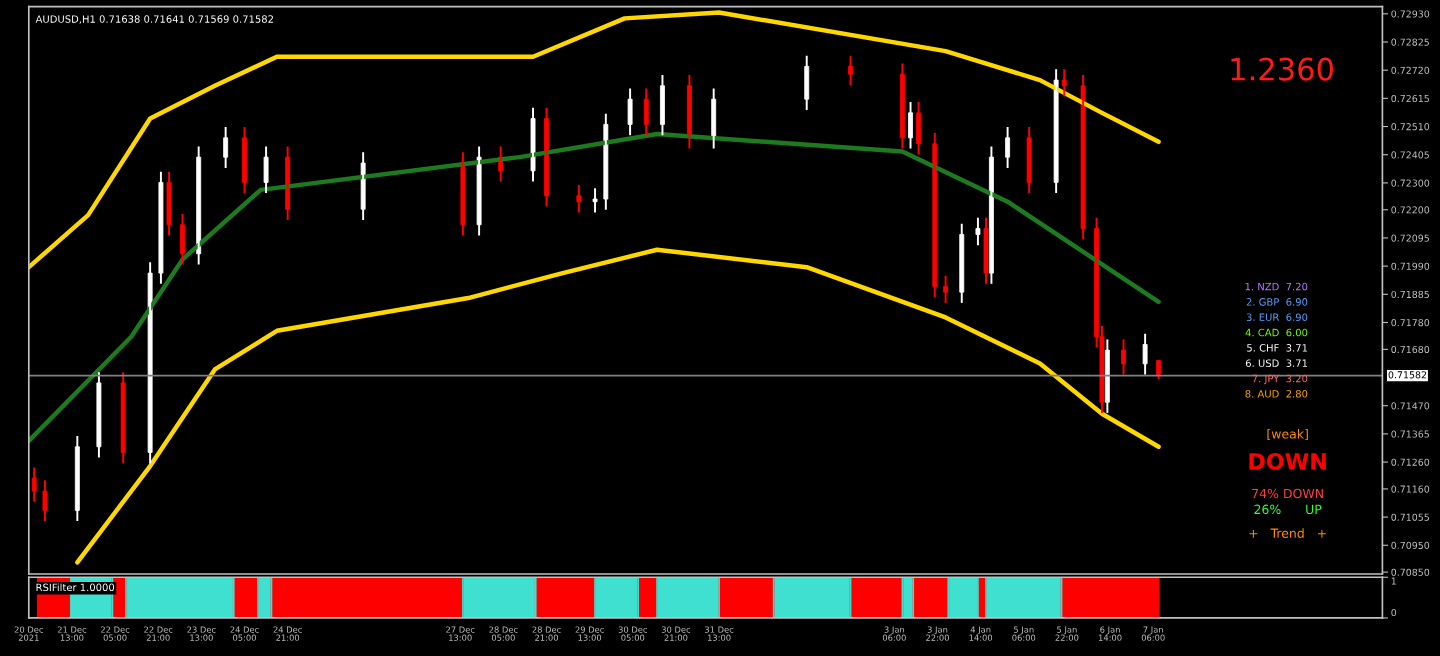  What do you see at coordinates (1287, 461) in the screenshot?
I see `annotation: DOWN` at bounding box center [1287, 461].